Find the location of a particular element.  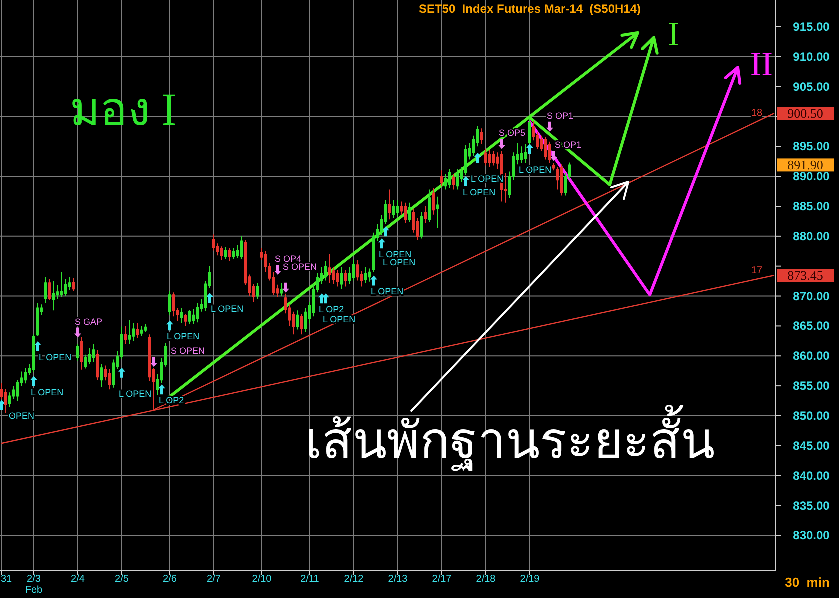

series-label: 18 is located at coordinates (757, 113).